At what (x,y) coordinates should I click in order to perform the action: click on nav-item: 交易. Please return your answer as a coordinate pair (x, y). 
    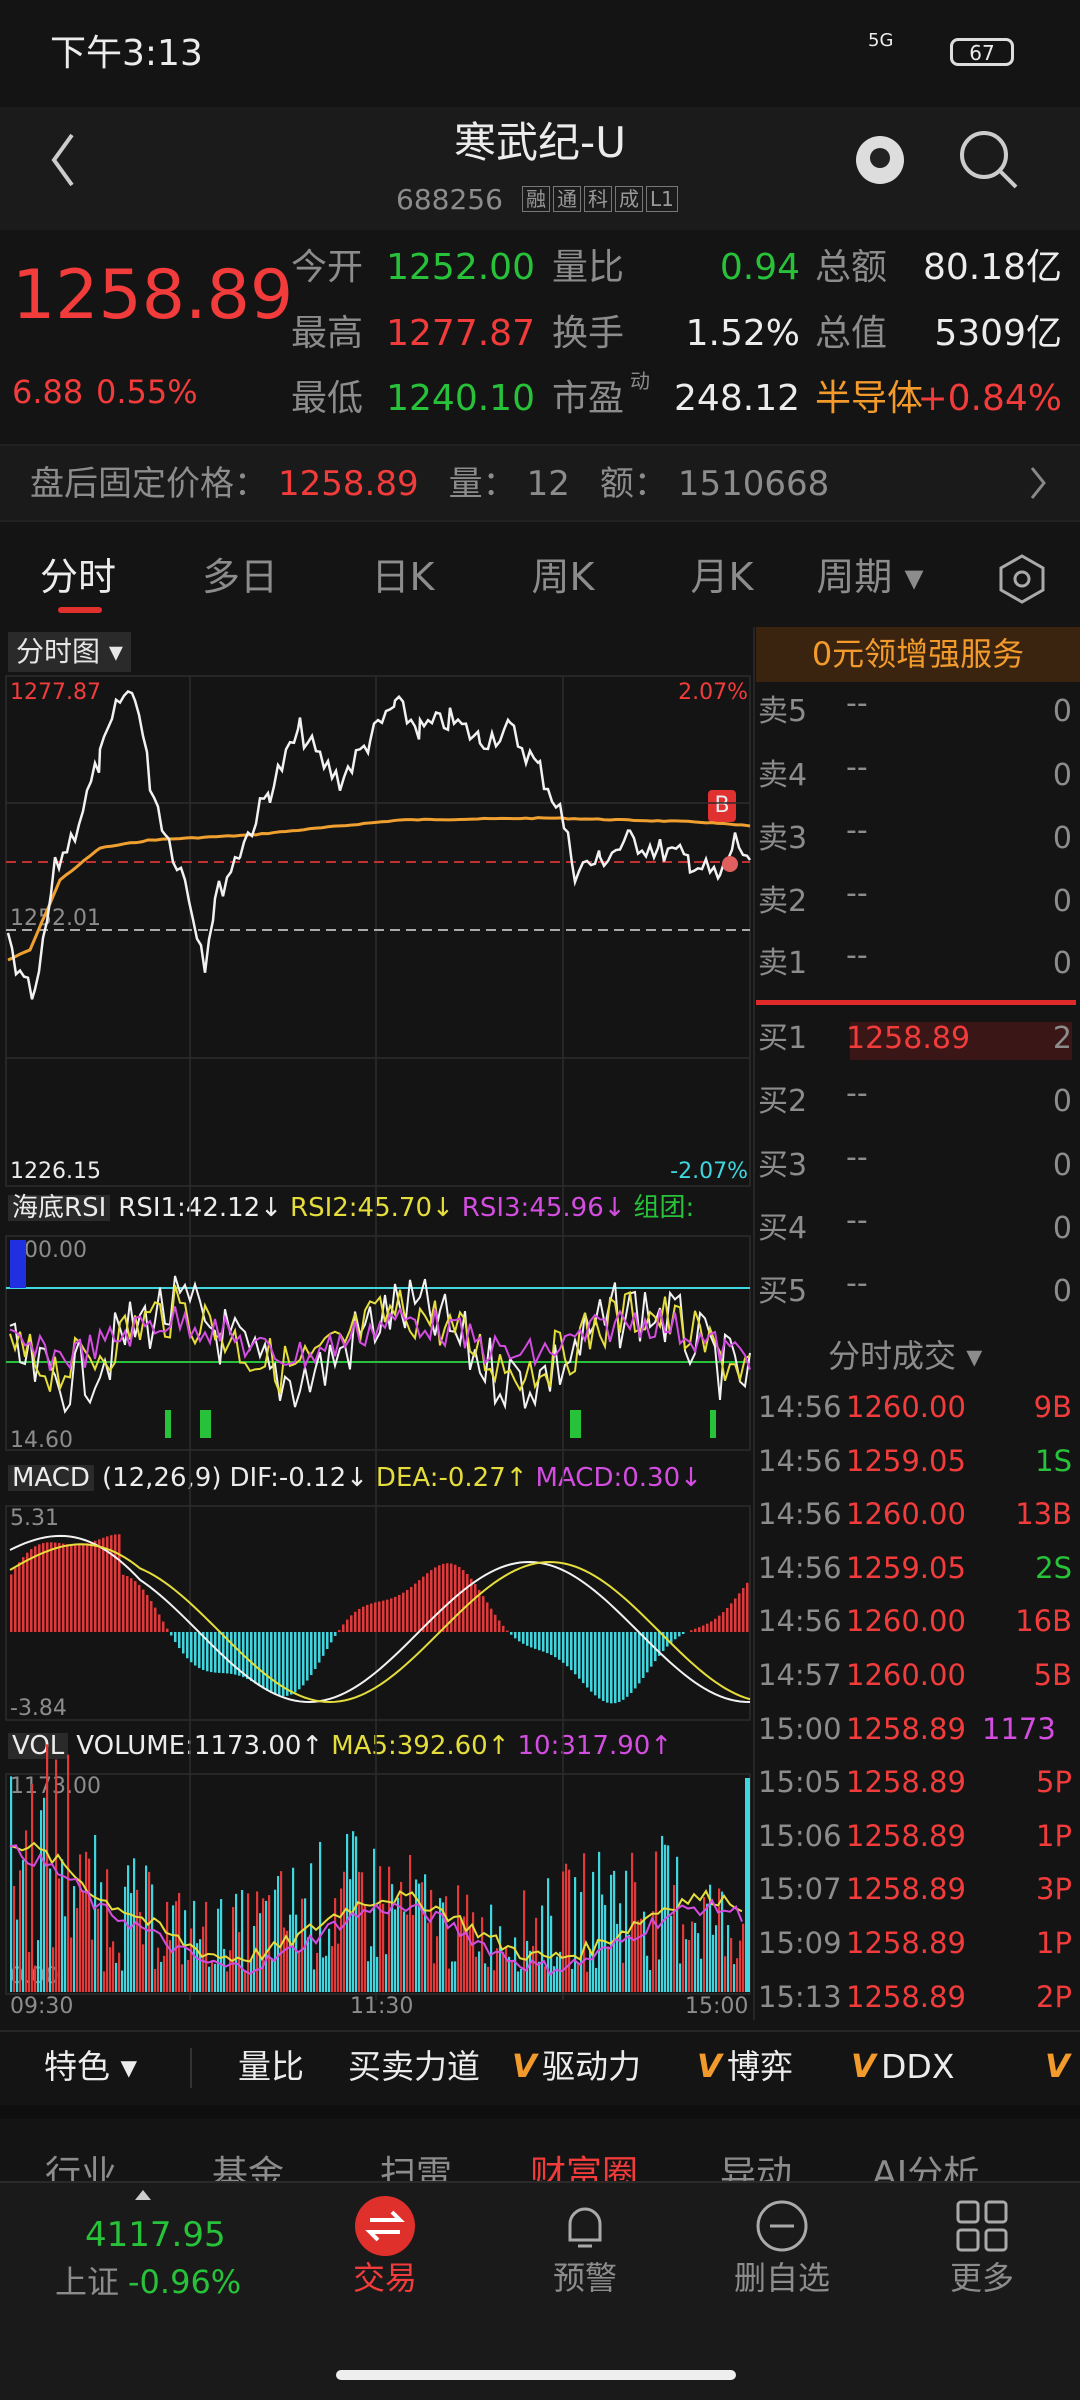
    Looking at the image, I should click on (384, 2278).